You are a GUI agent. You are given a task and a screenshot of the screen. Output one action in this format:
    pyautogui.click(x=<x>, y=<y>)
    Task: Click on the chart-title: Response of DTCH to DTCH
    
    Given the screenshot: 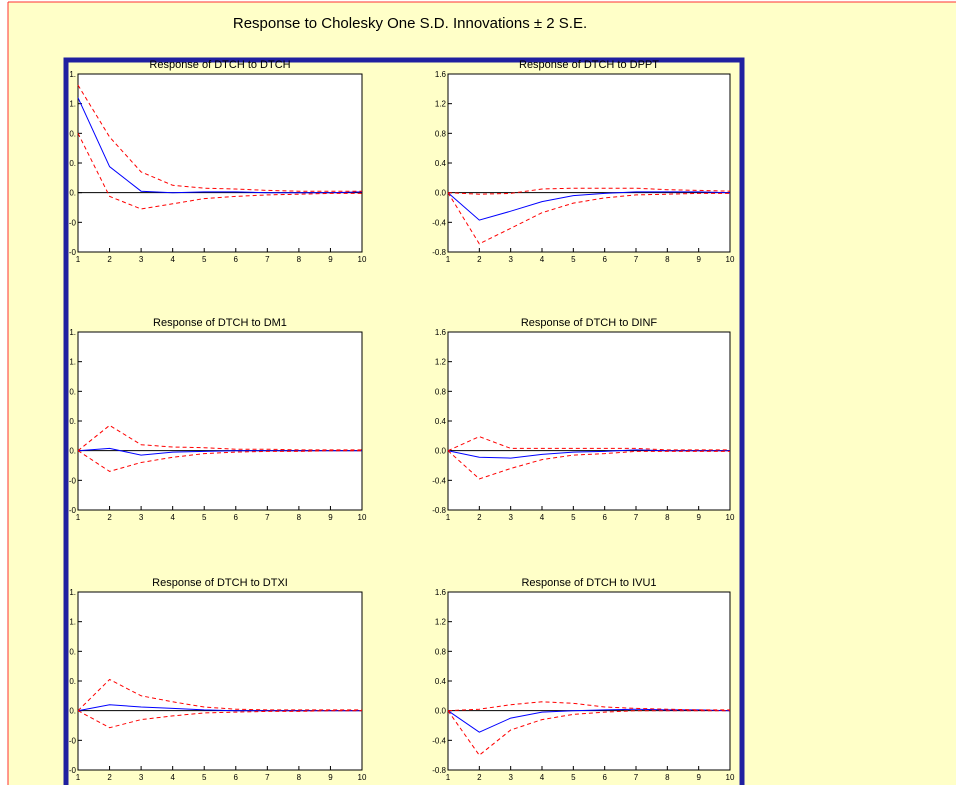 What is the action you would take?
    pyautogui.click(x=219, y=65)
    